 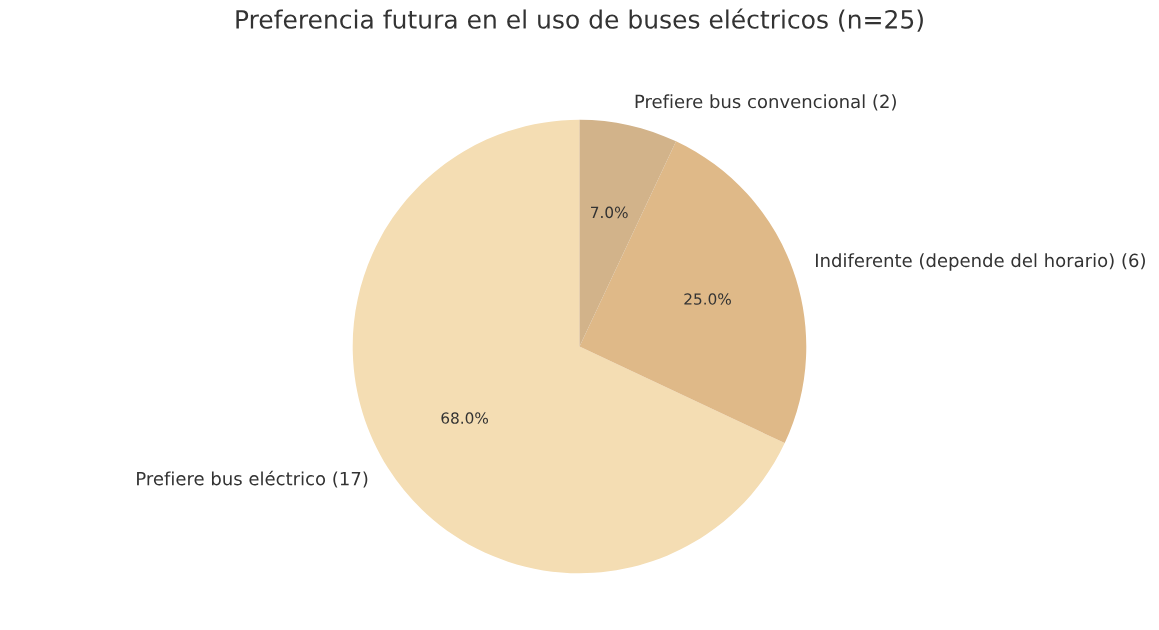 What do you see at coordinates (465, 418) in the screenshot?
I see `data-label: 68.0%` at bounding box center [465, 418].